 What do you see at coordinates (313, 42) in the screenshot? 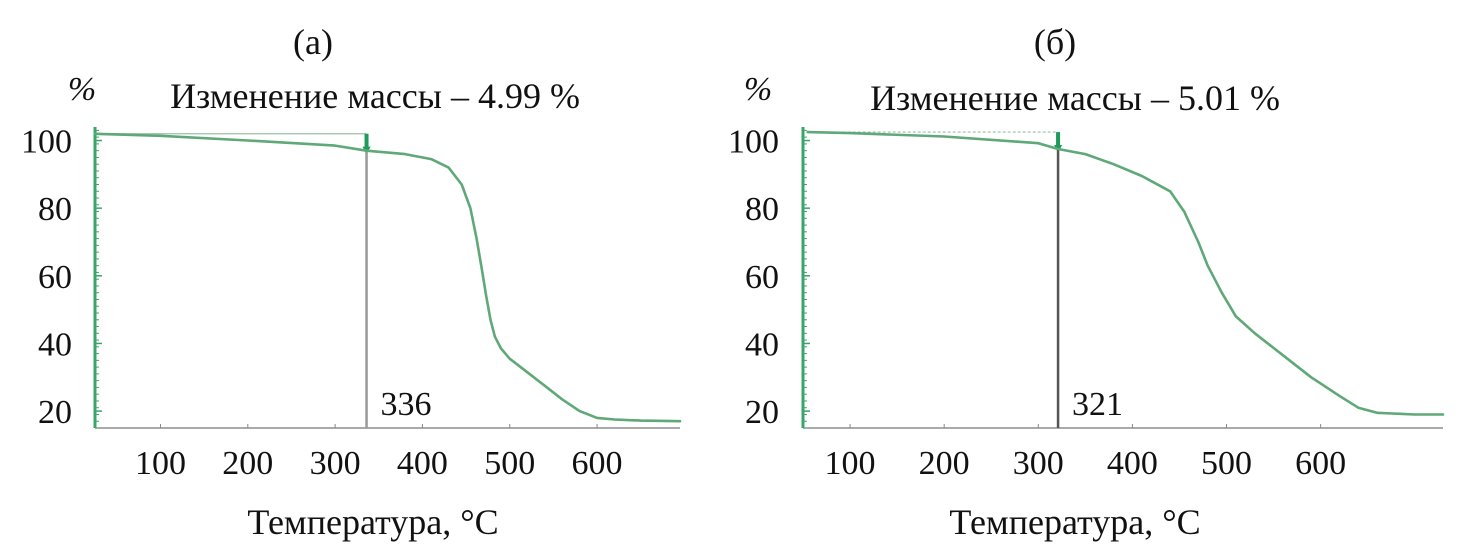
I see `panel-label: (а)` at bounding box center [313, 42].